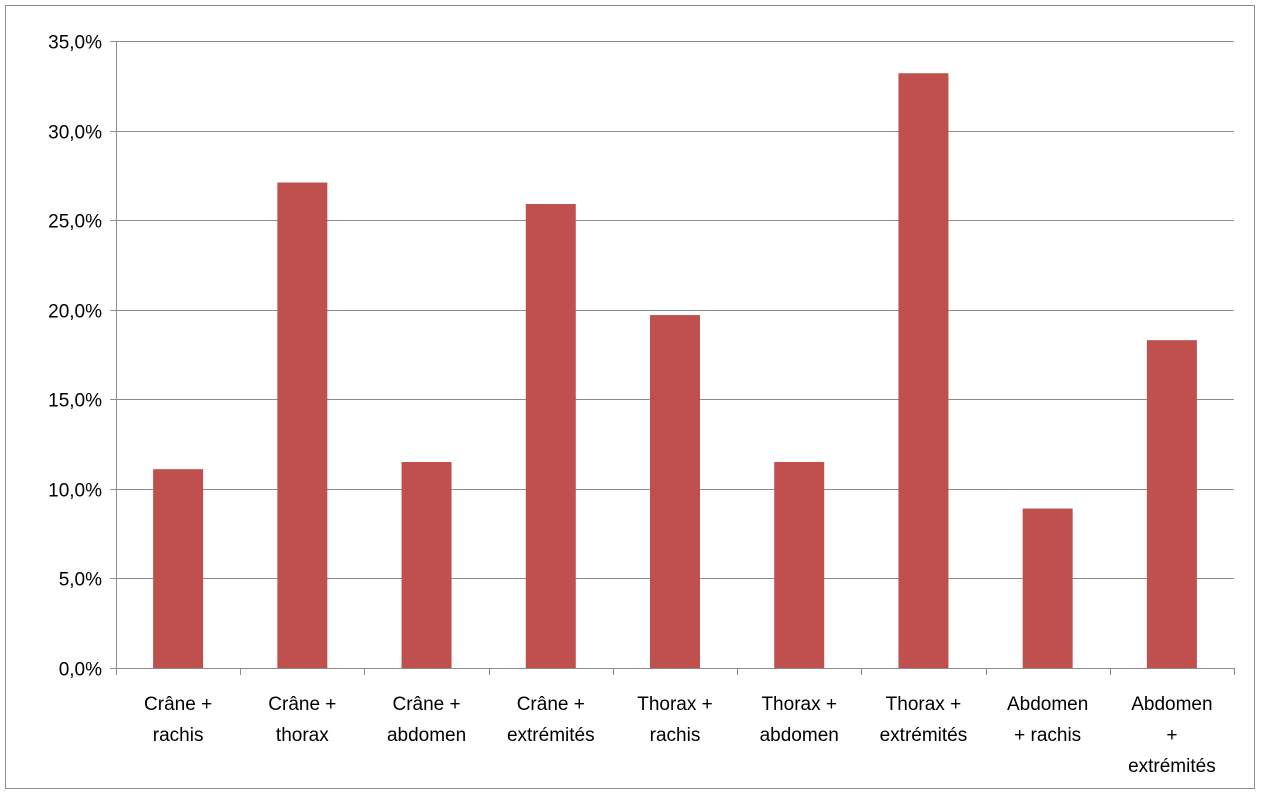 This screenshot has height=794, width=1261. I want to click on x-tick-label: thorax, so click(302, 735).